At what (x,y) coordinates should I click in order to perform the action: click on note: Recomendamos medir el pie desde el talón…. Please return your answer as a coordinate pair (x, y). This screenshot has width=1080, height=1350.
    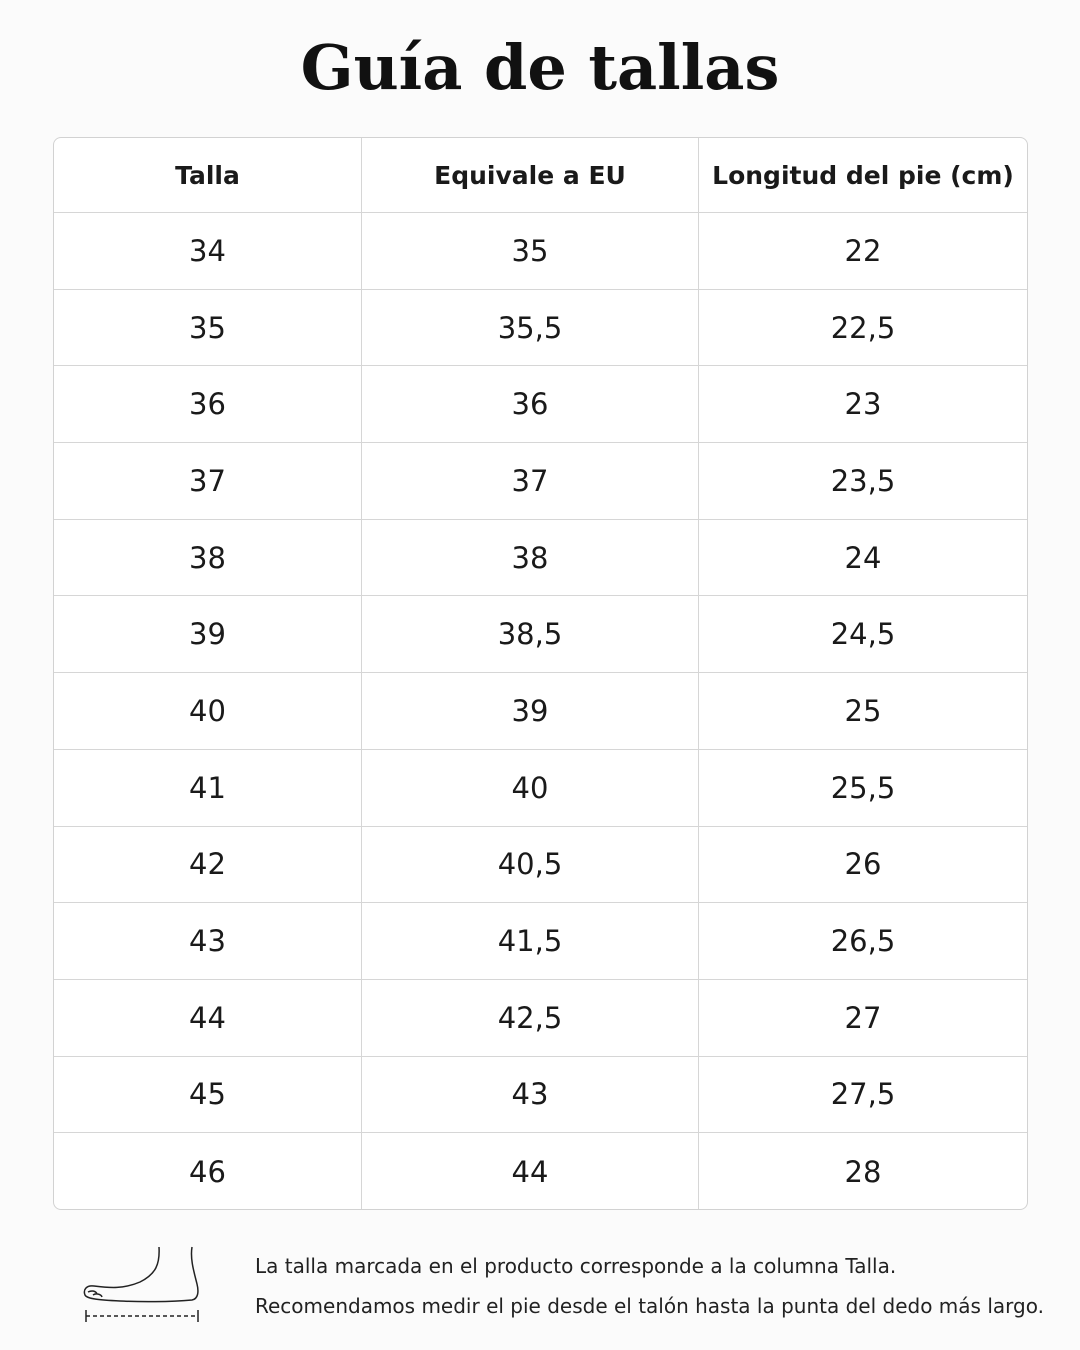
    Looking at the image, I should click on (649, 1306).